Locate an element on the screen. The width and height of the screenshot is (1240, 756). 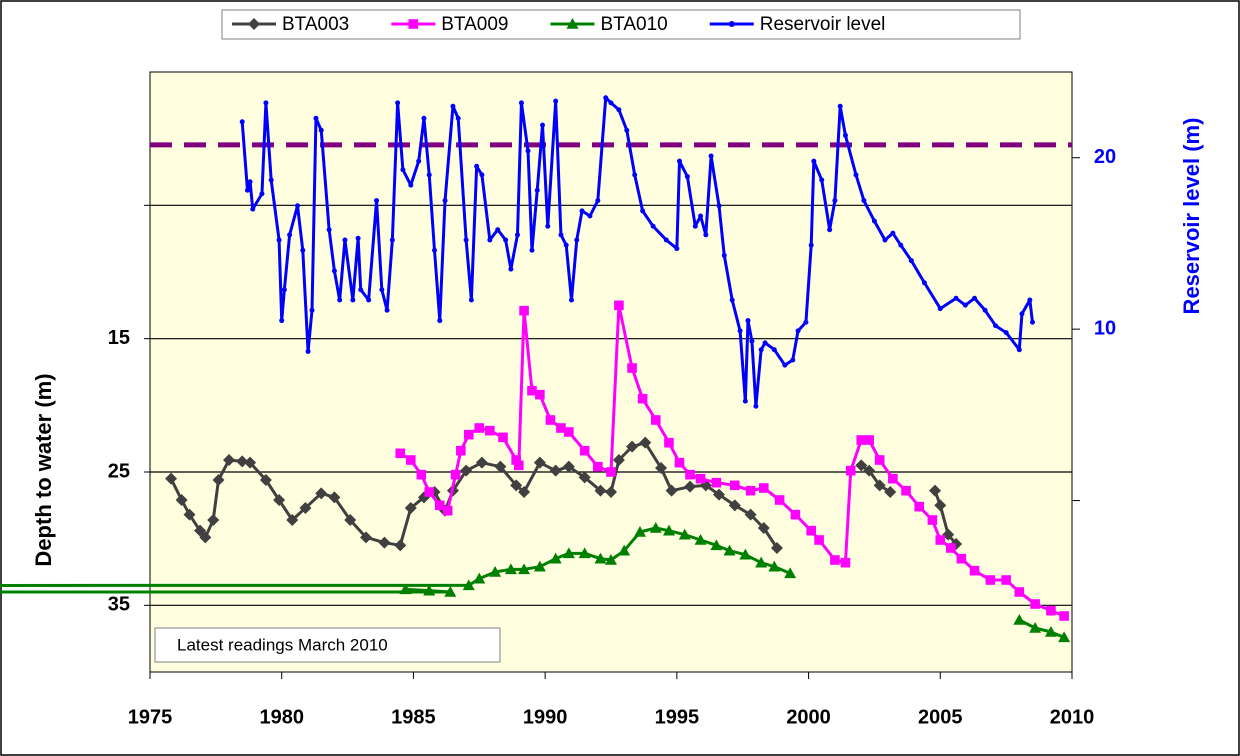
legend-label: BTA003 is located at coordinates (315, 24).